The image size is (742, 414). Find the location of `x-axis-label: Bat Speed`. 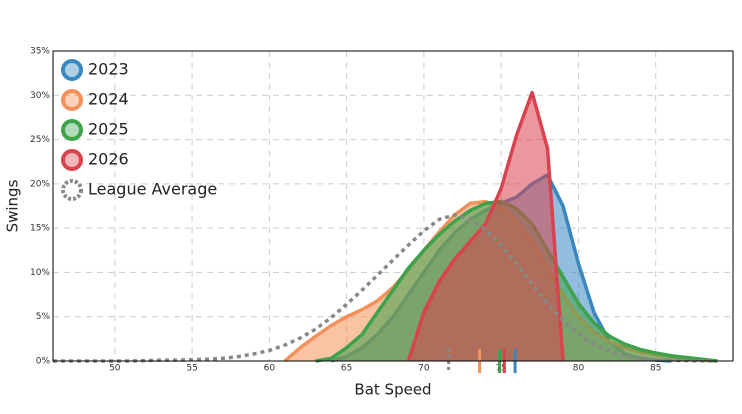

x-axis-label: Bat Speed is located at coordinates (392, 390).